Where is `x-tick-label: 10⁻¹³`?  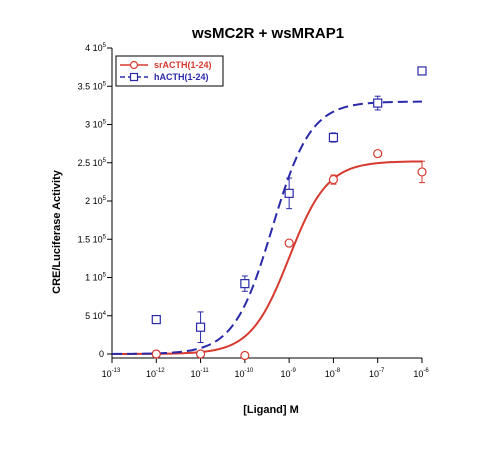
x-tick-label: 10⁻¹³ is located at coordinates (111, 373).